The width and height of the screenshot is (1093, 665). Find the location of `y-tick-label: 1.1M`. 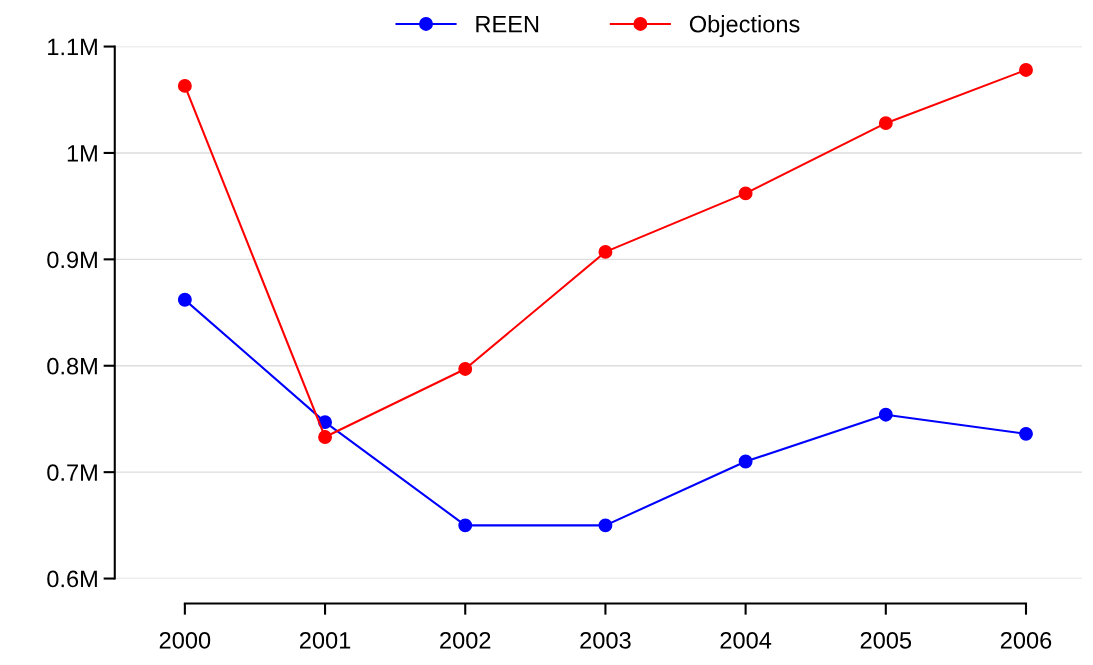

y-tick-label: 1.1M is located at coordinates (72, 47).